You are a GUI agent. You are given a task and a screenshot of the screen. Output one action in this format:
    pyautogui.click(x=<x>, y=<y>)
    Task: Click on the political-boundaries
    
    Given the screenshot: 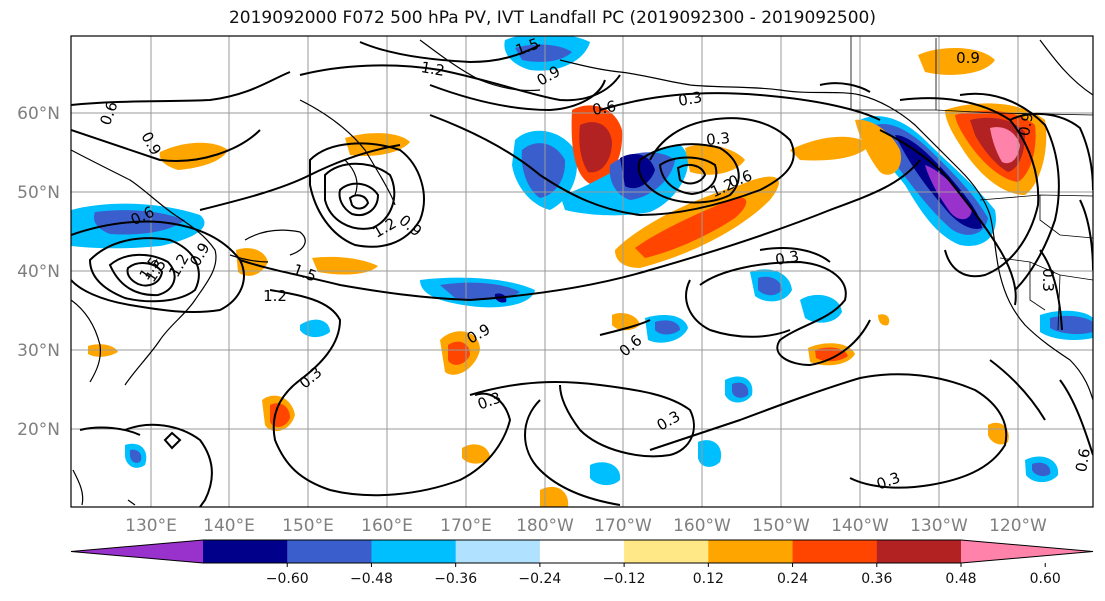 What is the action you would take?
    pyautogui.click(x=971, y=183)
    